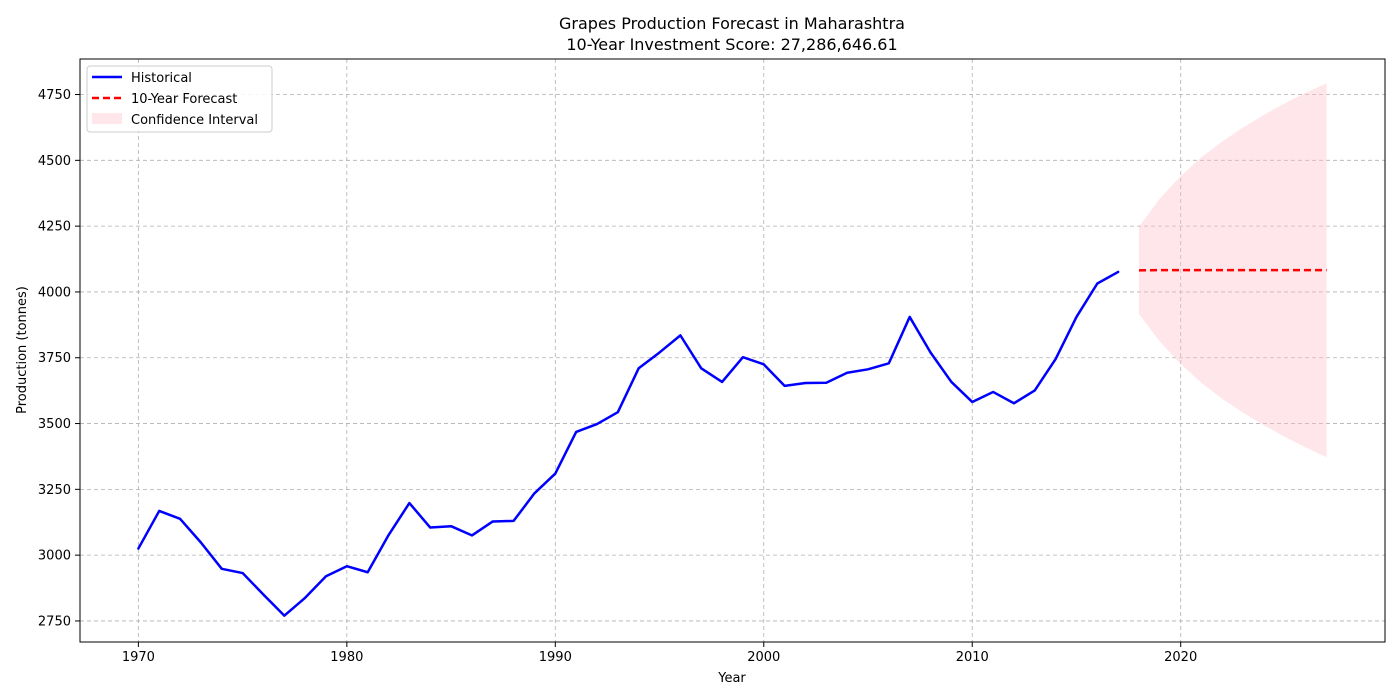 This screenshot has width=1400, height=700. I want to click on legend-box, so click(179, 99).